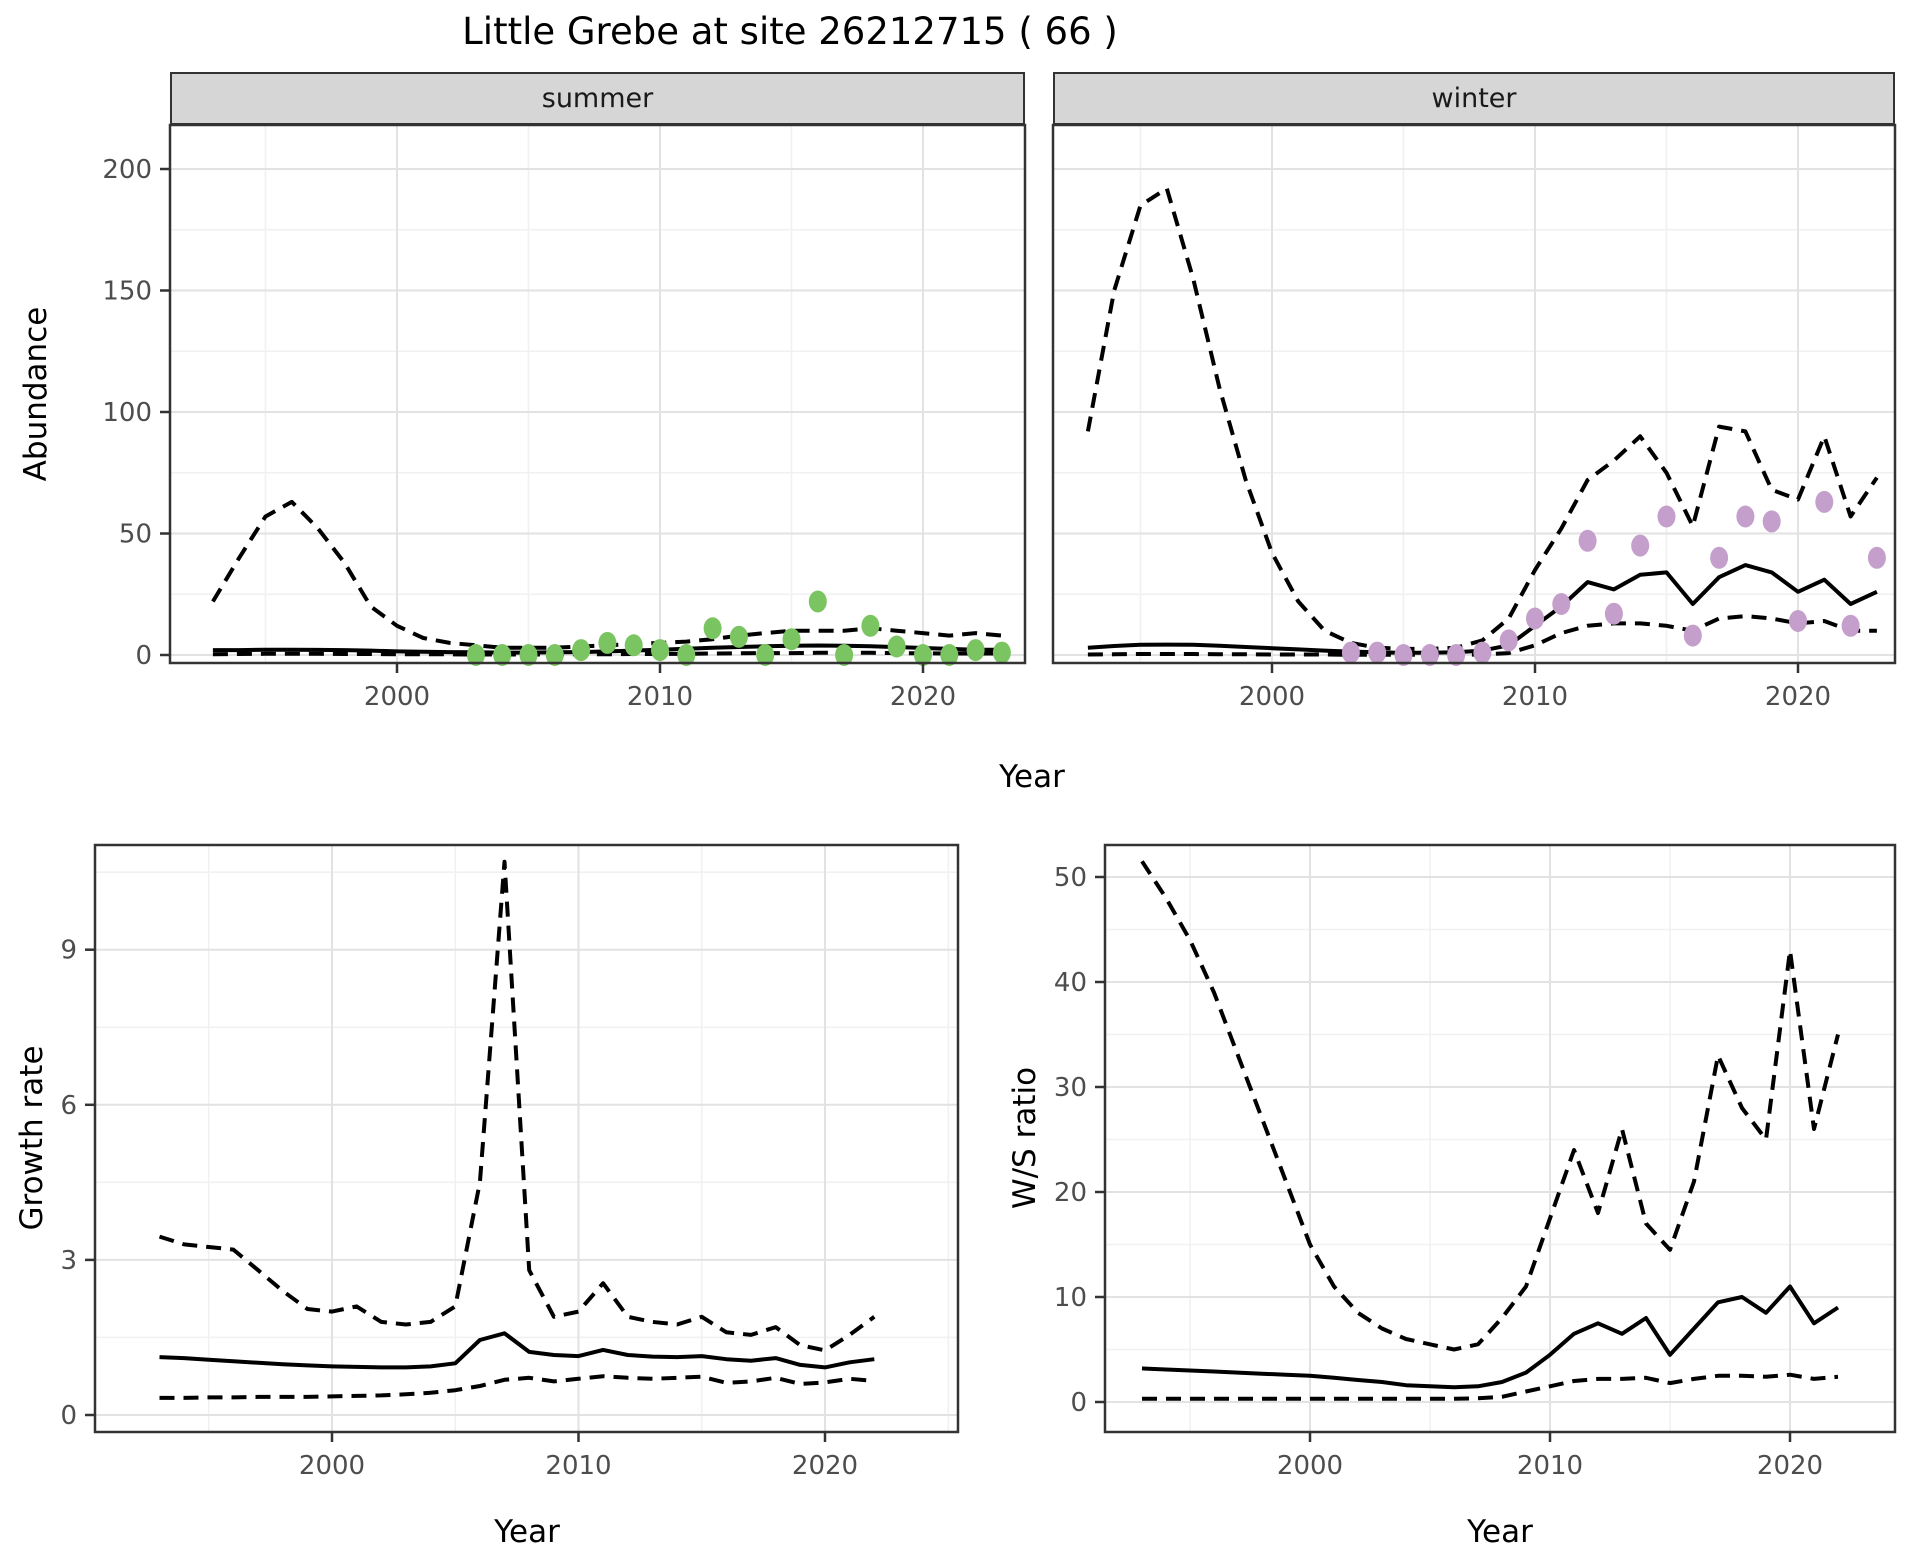 This screenshot has height=1560, width=1920. I want to click on growth-rate-upper-ci, so click(517, 1106).